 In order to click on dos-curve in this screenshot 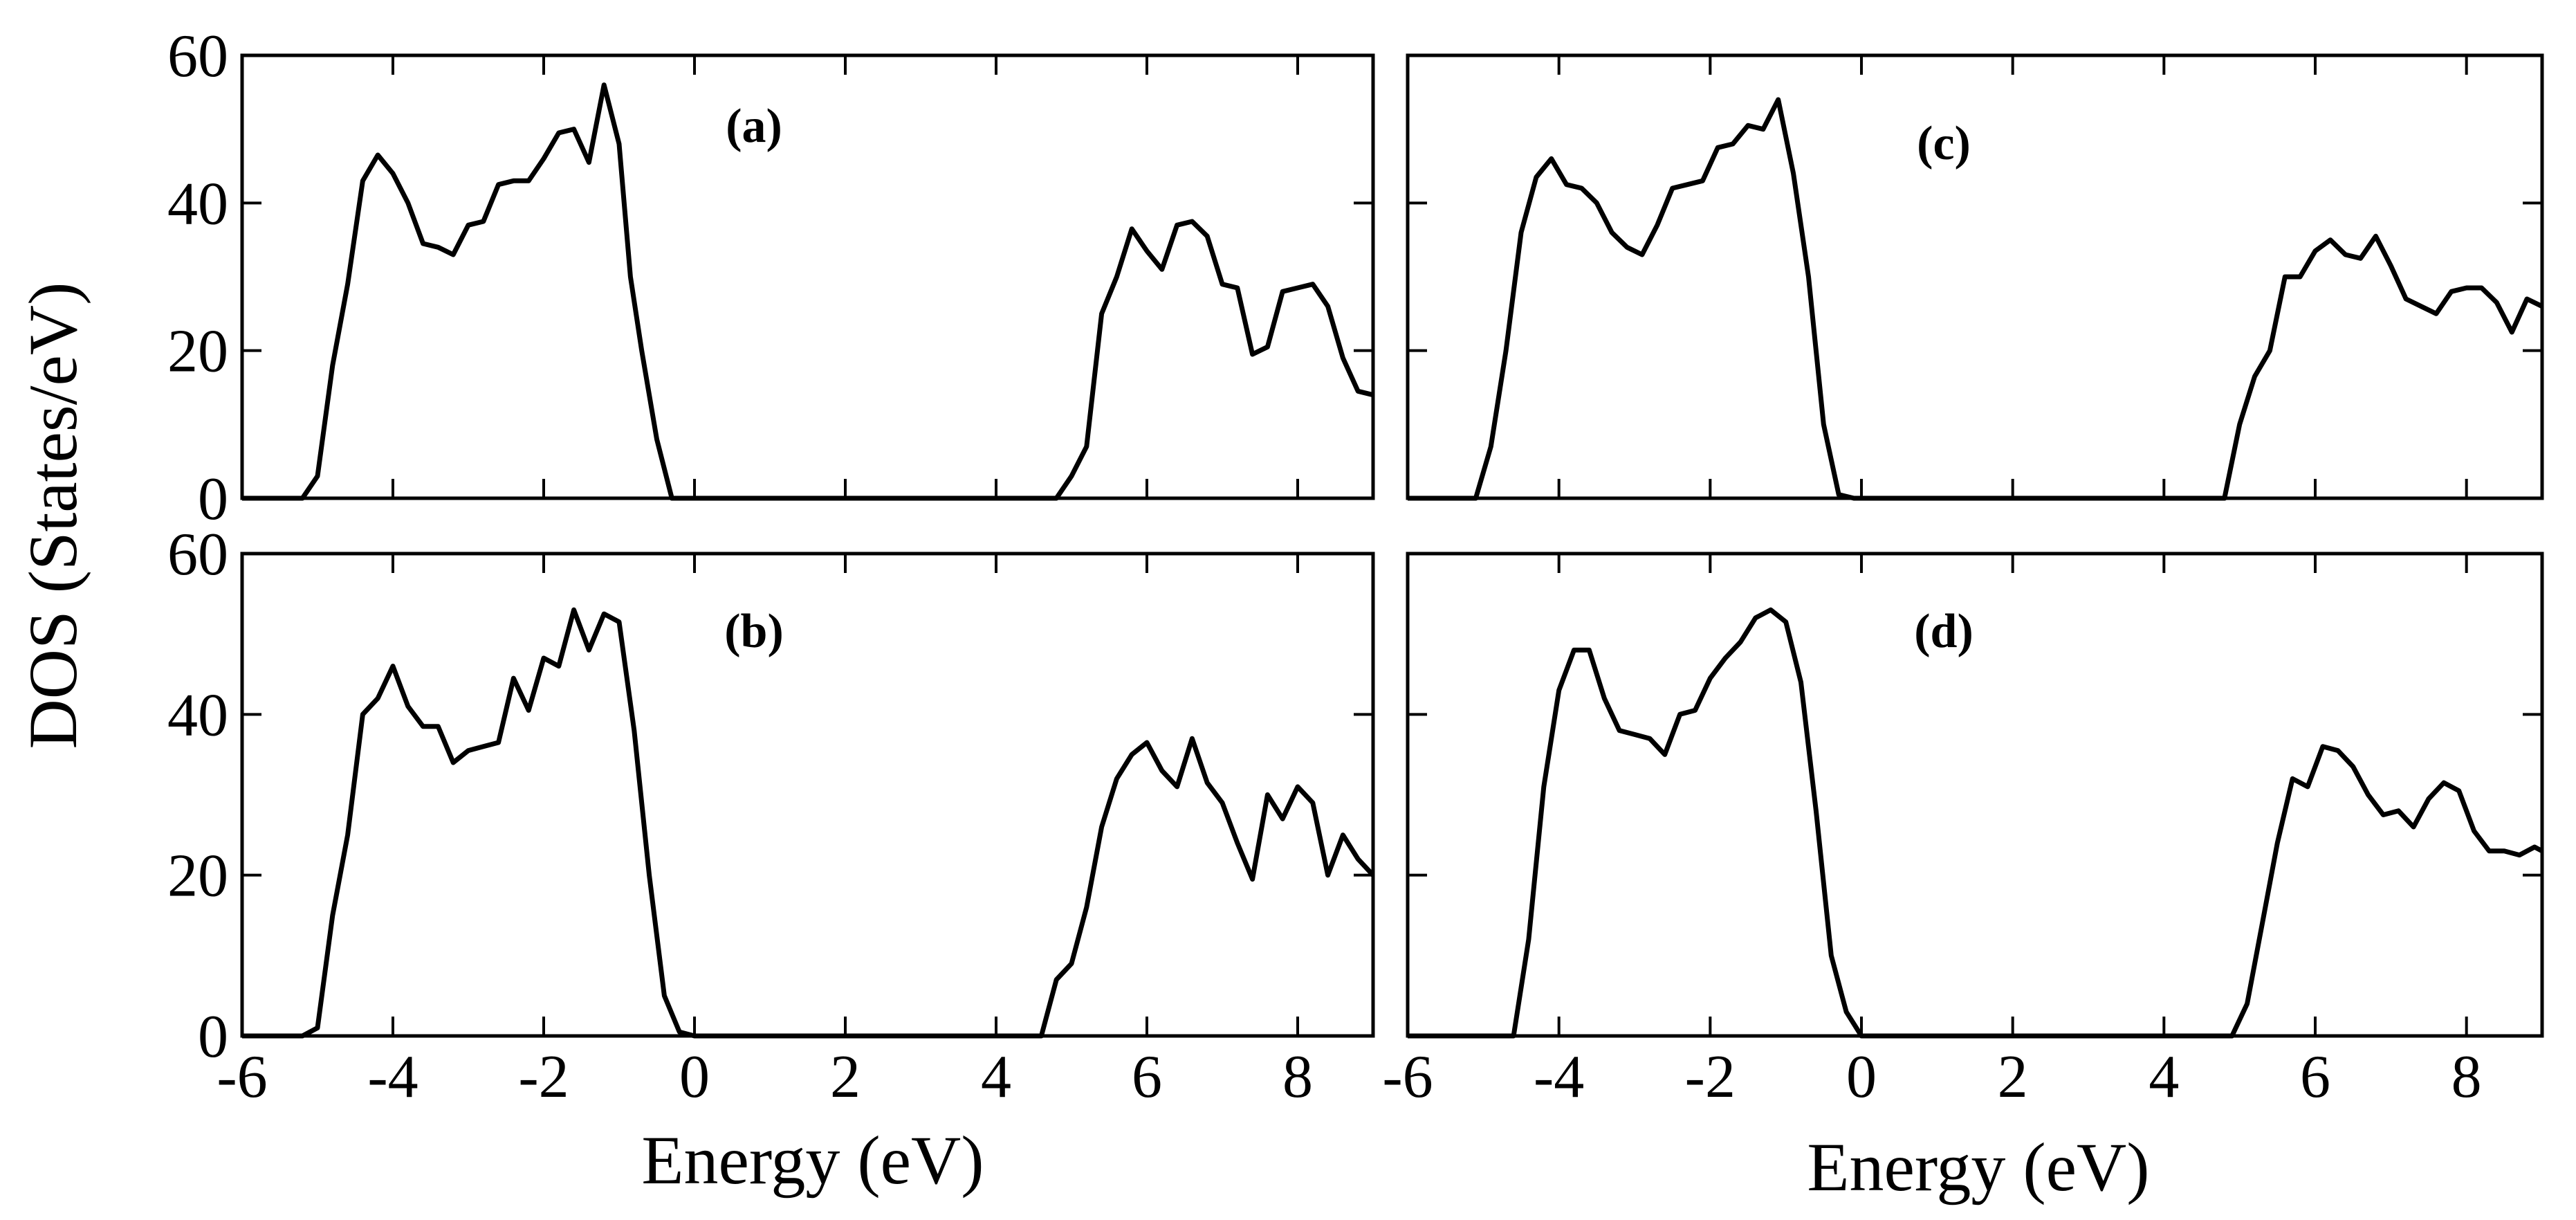, I will do `click(1975, 299)`.